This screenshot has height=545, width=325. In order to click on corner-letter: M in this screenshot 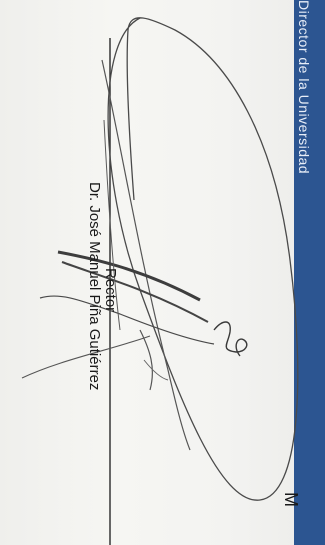, I will do `click(291, 499)`.